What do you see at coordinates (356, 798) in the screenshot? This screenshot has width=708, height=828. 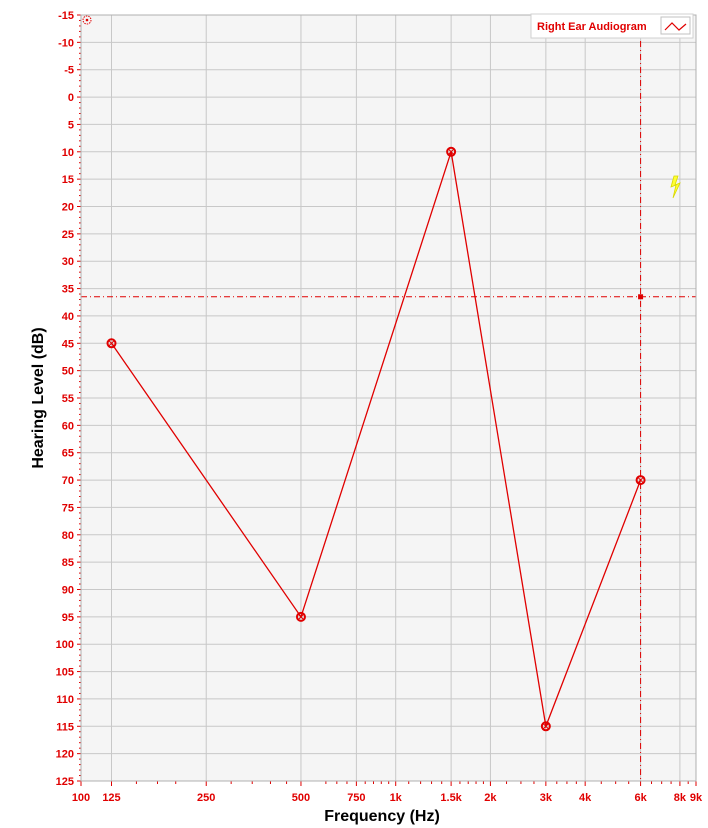 I see `x-tick-label: 750` at bounding box center [356, 798].